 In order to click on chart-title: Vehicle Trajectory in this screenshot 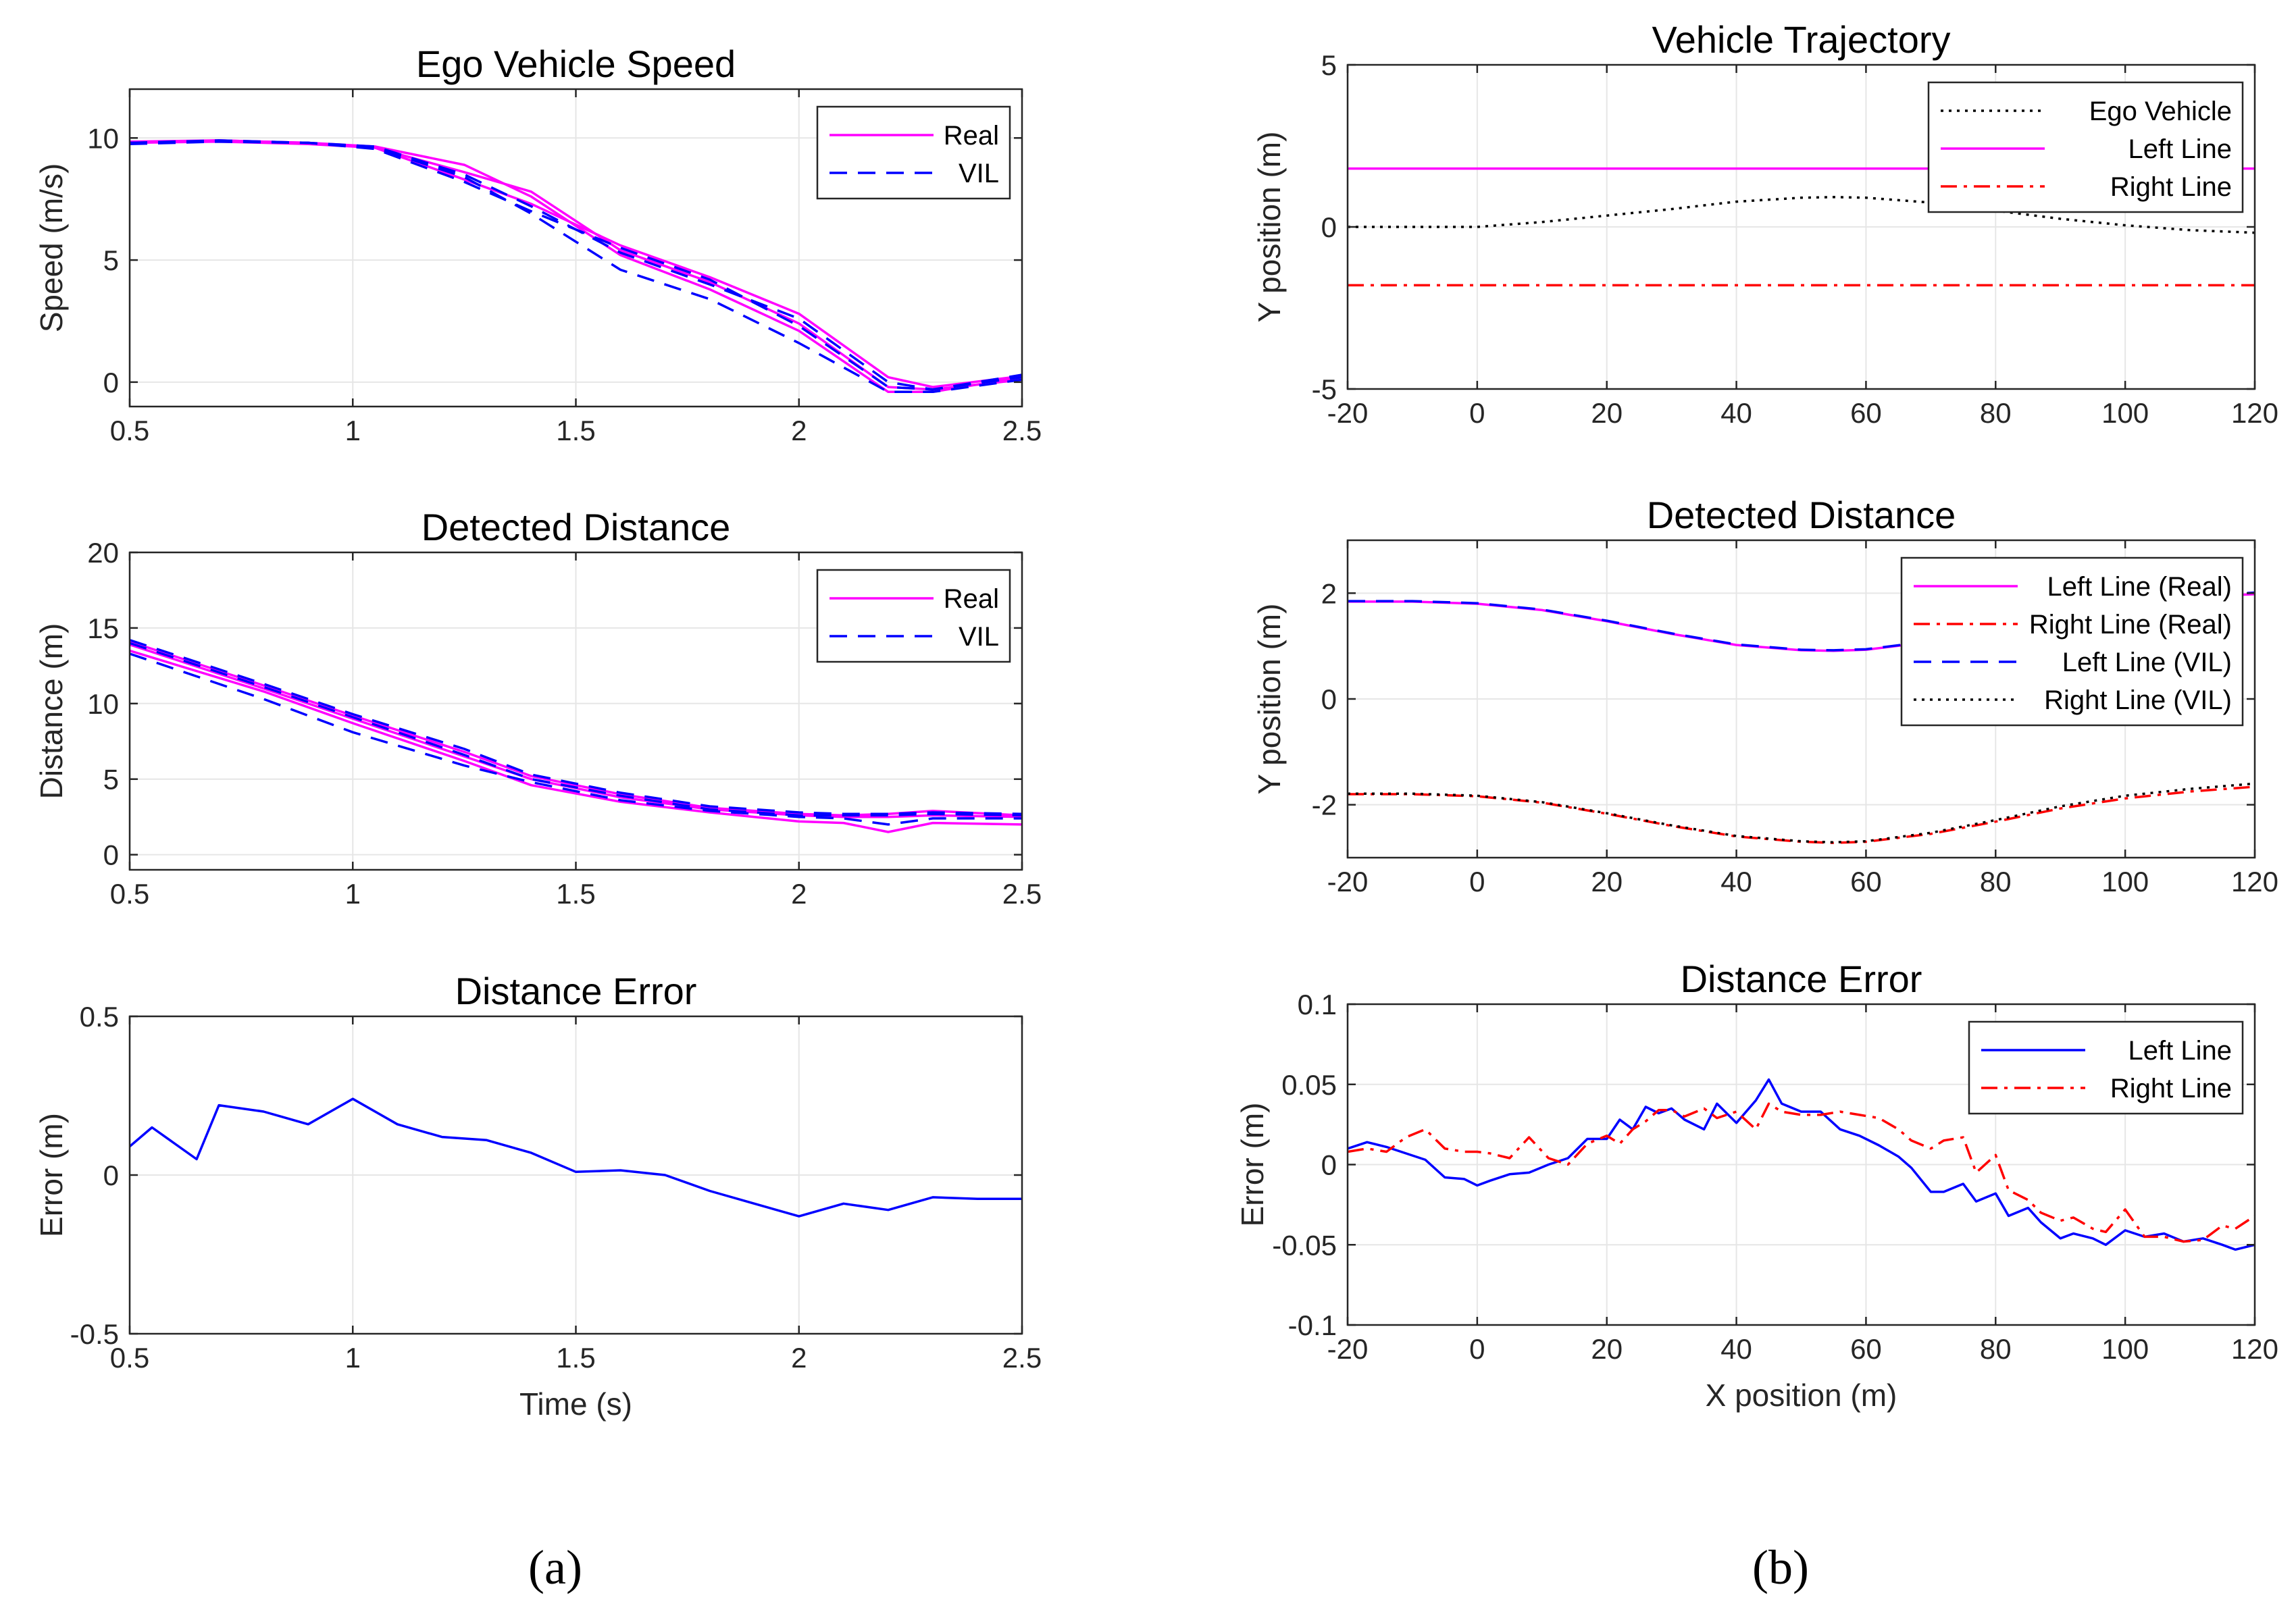, I will do `click(1801, 39)`.